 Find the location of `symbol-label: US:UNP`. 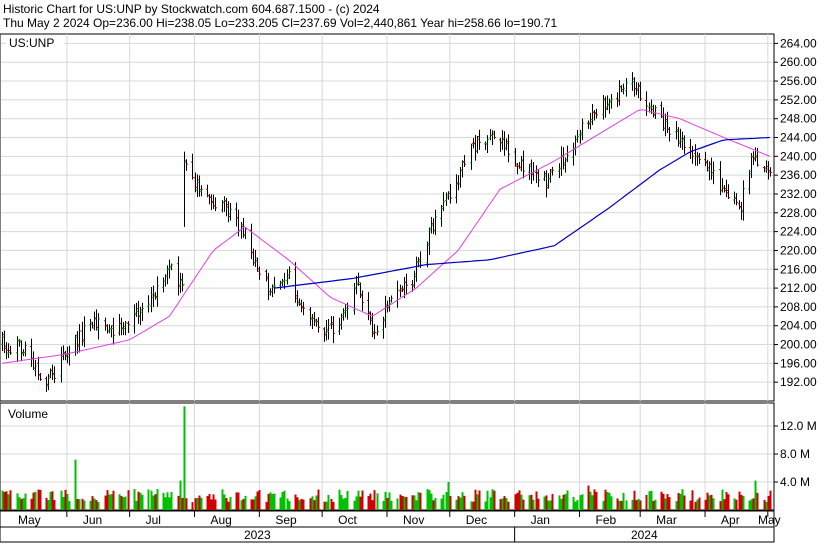

symbol-label: US:UNP is located at coordinates (31, 43).